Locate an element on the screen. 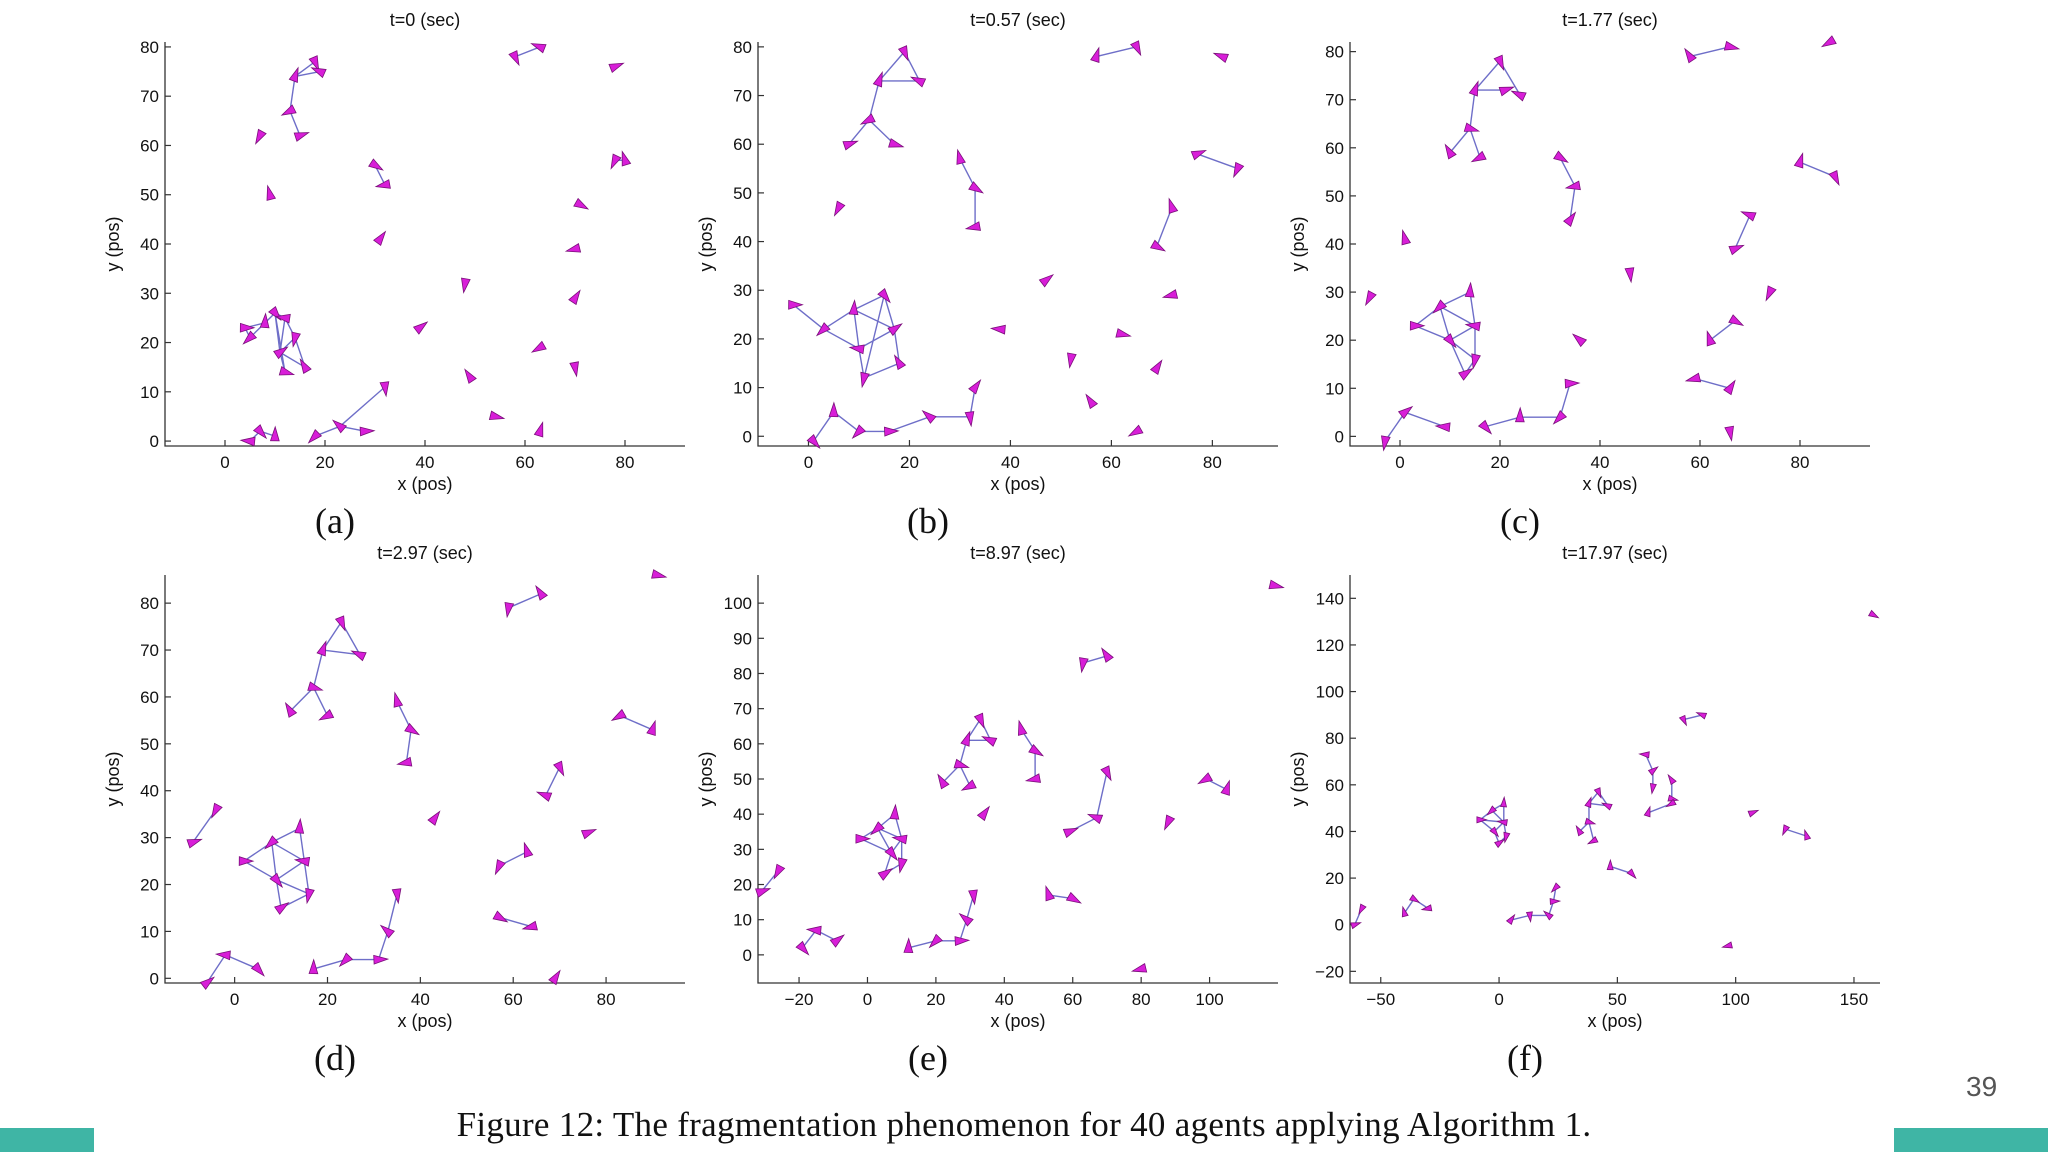 This screenshot has width=2048, height=1152. panel-label: (f) is located at coordinates (1525, 1058).